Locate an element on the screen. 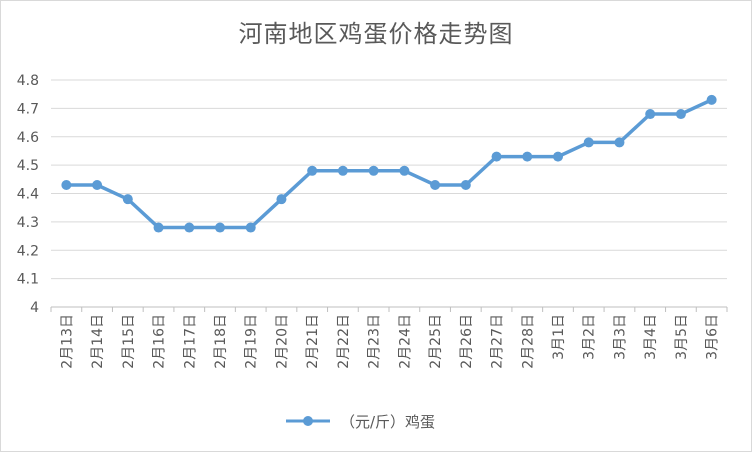 This screenshot has width=752, height=452. chart-title: 河南地区鸡蛋价格走势图 is located at coordinates (376, 34).